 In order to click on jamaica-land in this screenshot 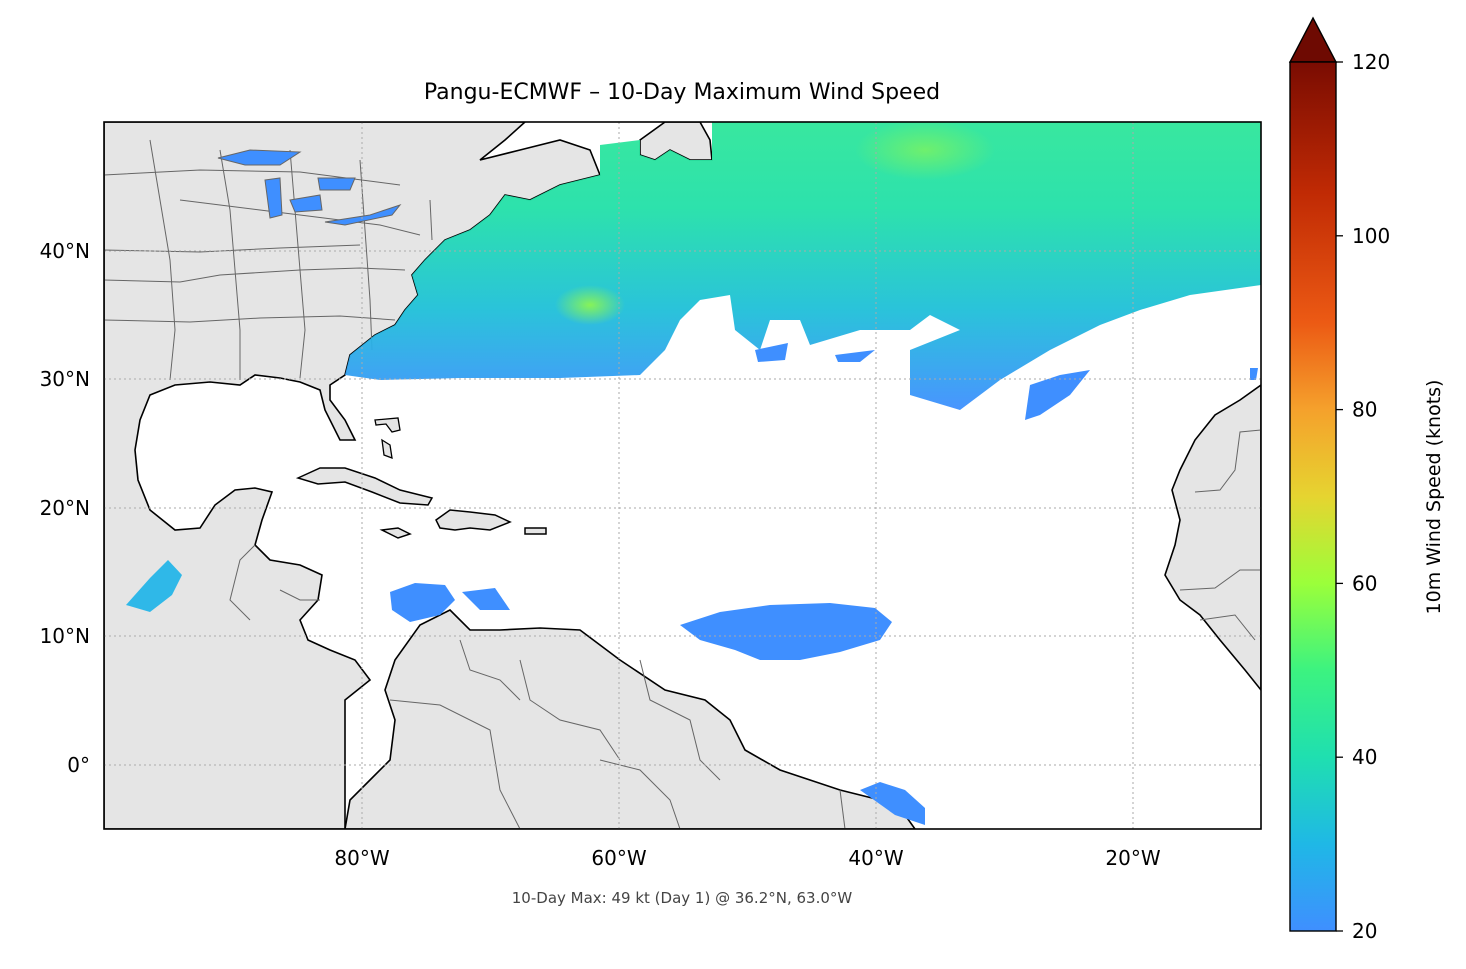, I will do `click(395, 533)`.